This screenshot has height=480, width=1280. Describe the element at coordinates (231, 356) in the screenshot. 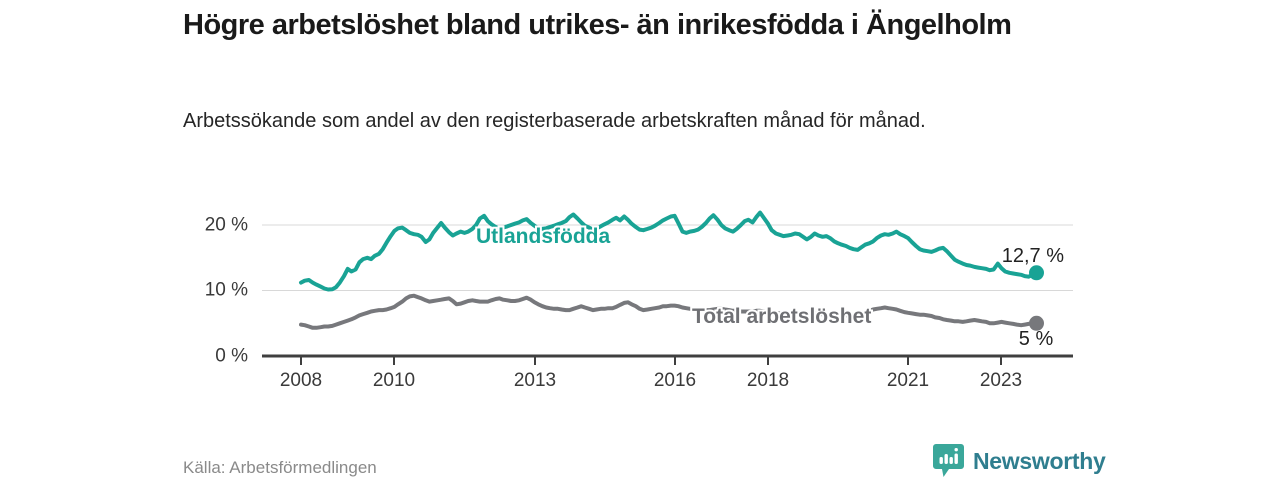

I see `y-label-0pct: 0 %` at that location.